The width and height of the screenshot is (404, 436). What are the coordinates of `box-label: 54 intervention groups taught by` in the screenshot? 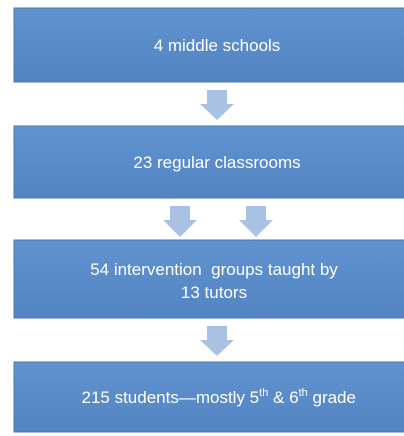 It's located at (214, 269).